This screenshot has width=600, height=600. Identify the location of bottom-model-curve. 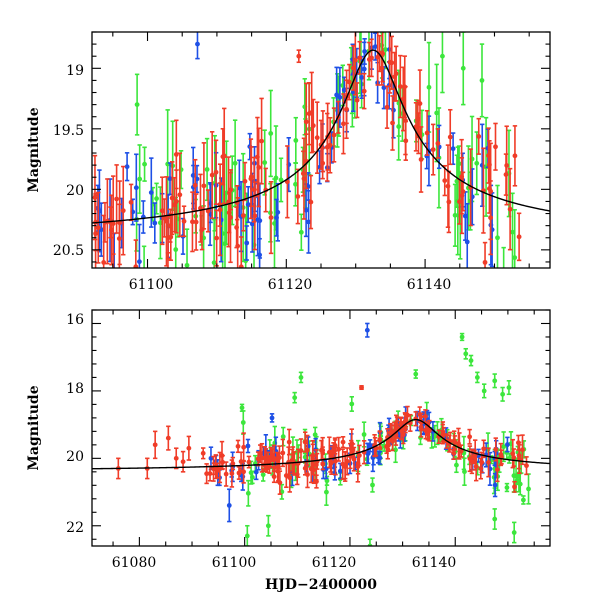
(321, 444).